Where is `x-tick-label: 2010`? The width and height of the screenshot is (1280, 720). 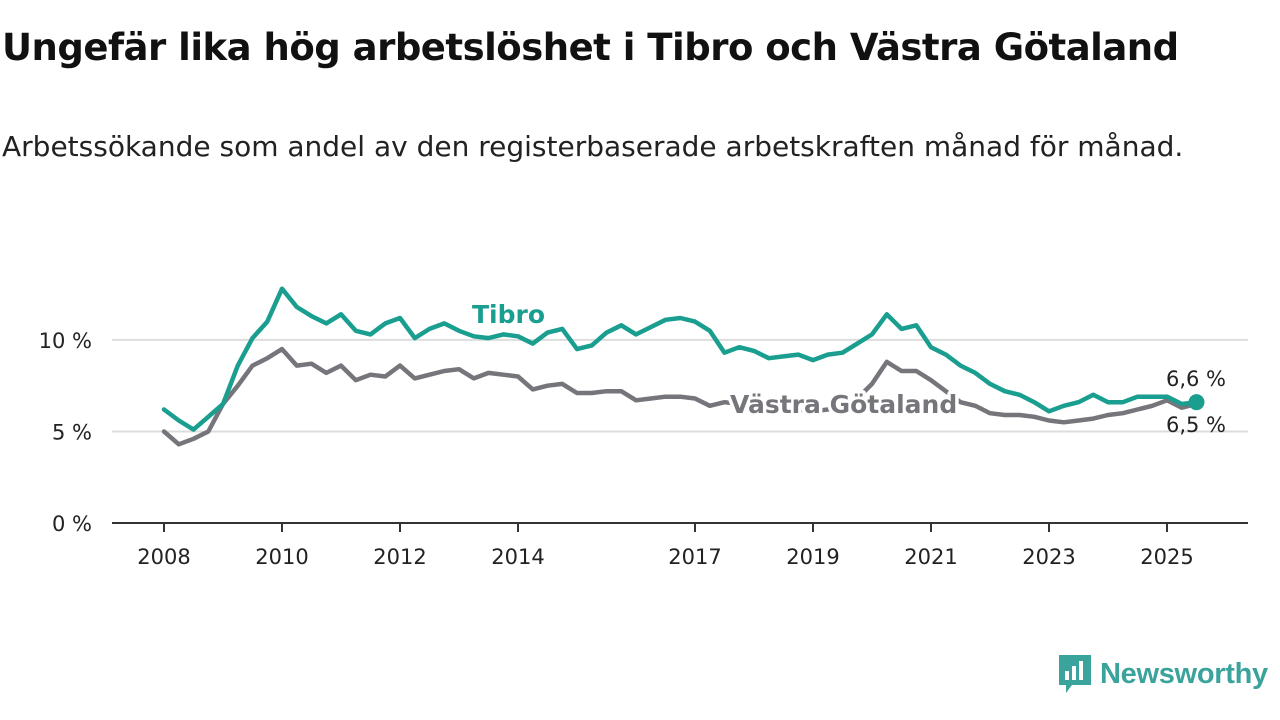 x-tick-label: 2010 is located at coordinates (281, 557).